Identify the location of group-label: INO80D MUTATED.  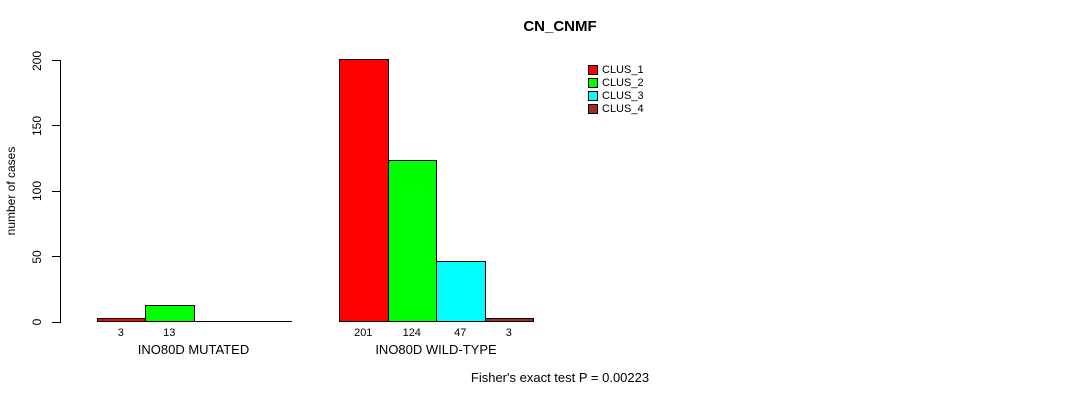
(193, 349).